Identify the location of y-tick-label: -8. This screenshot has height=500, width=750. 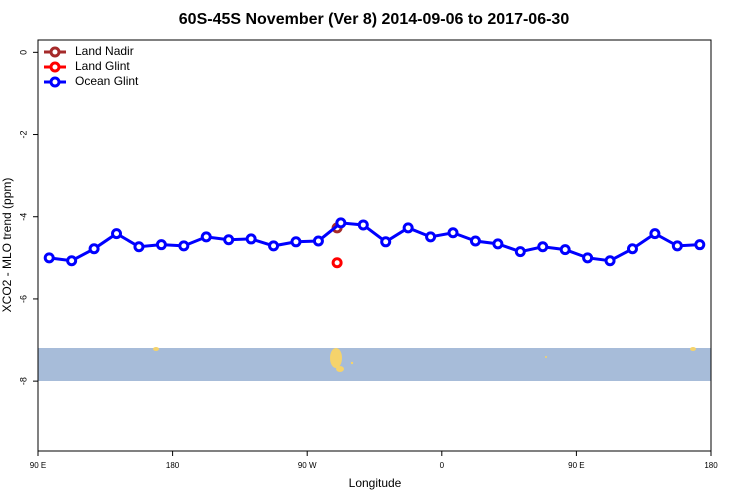
(23, 381).